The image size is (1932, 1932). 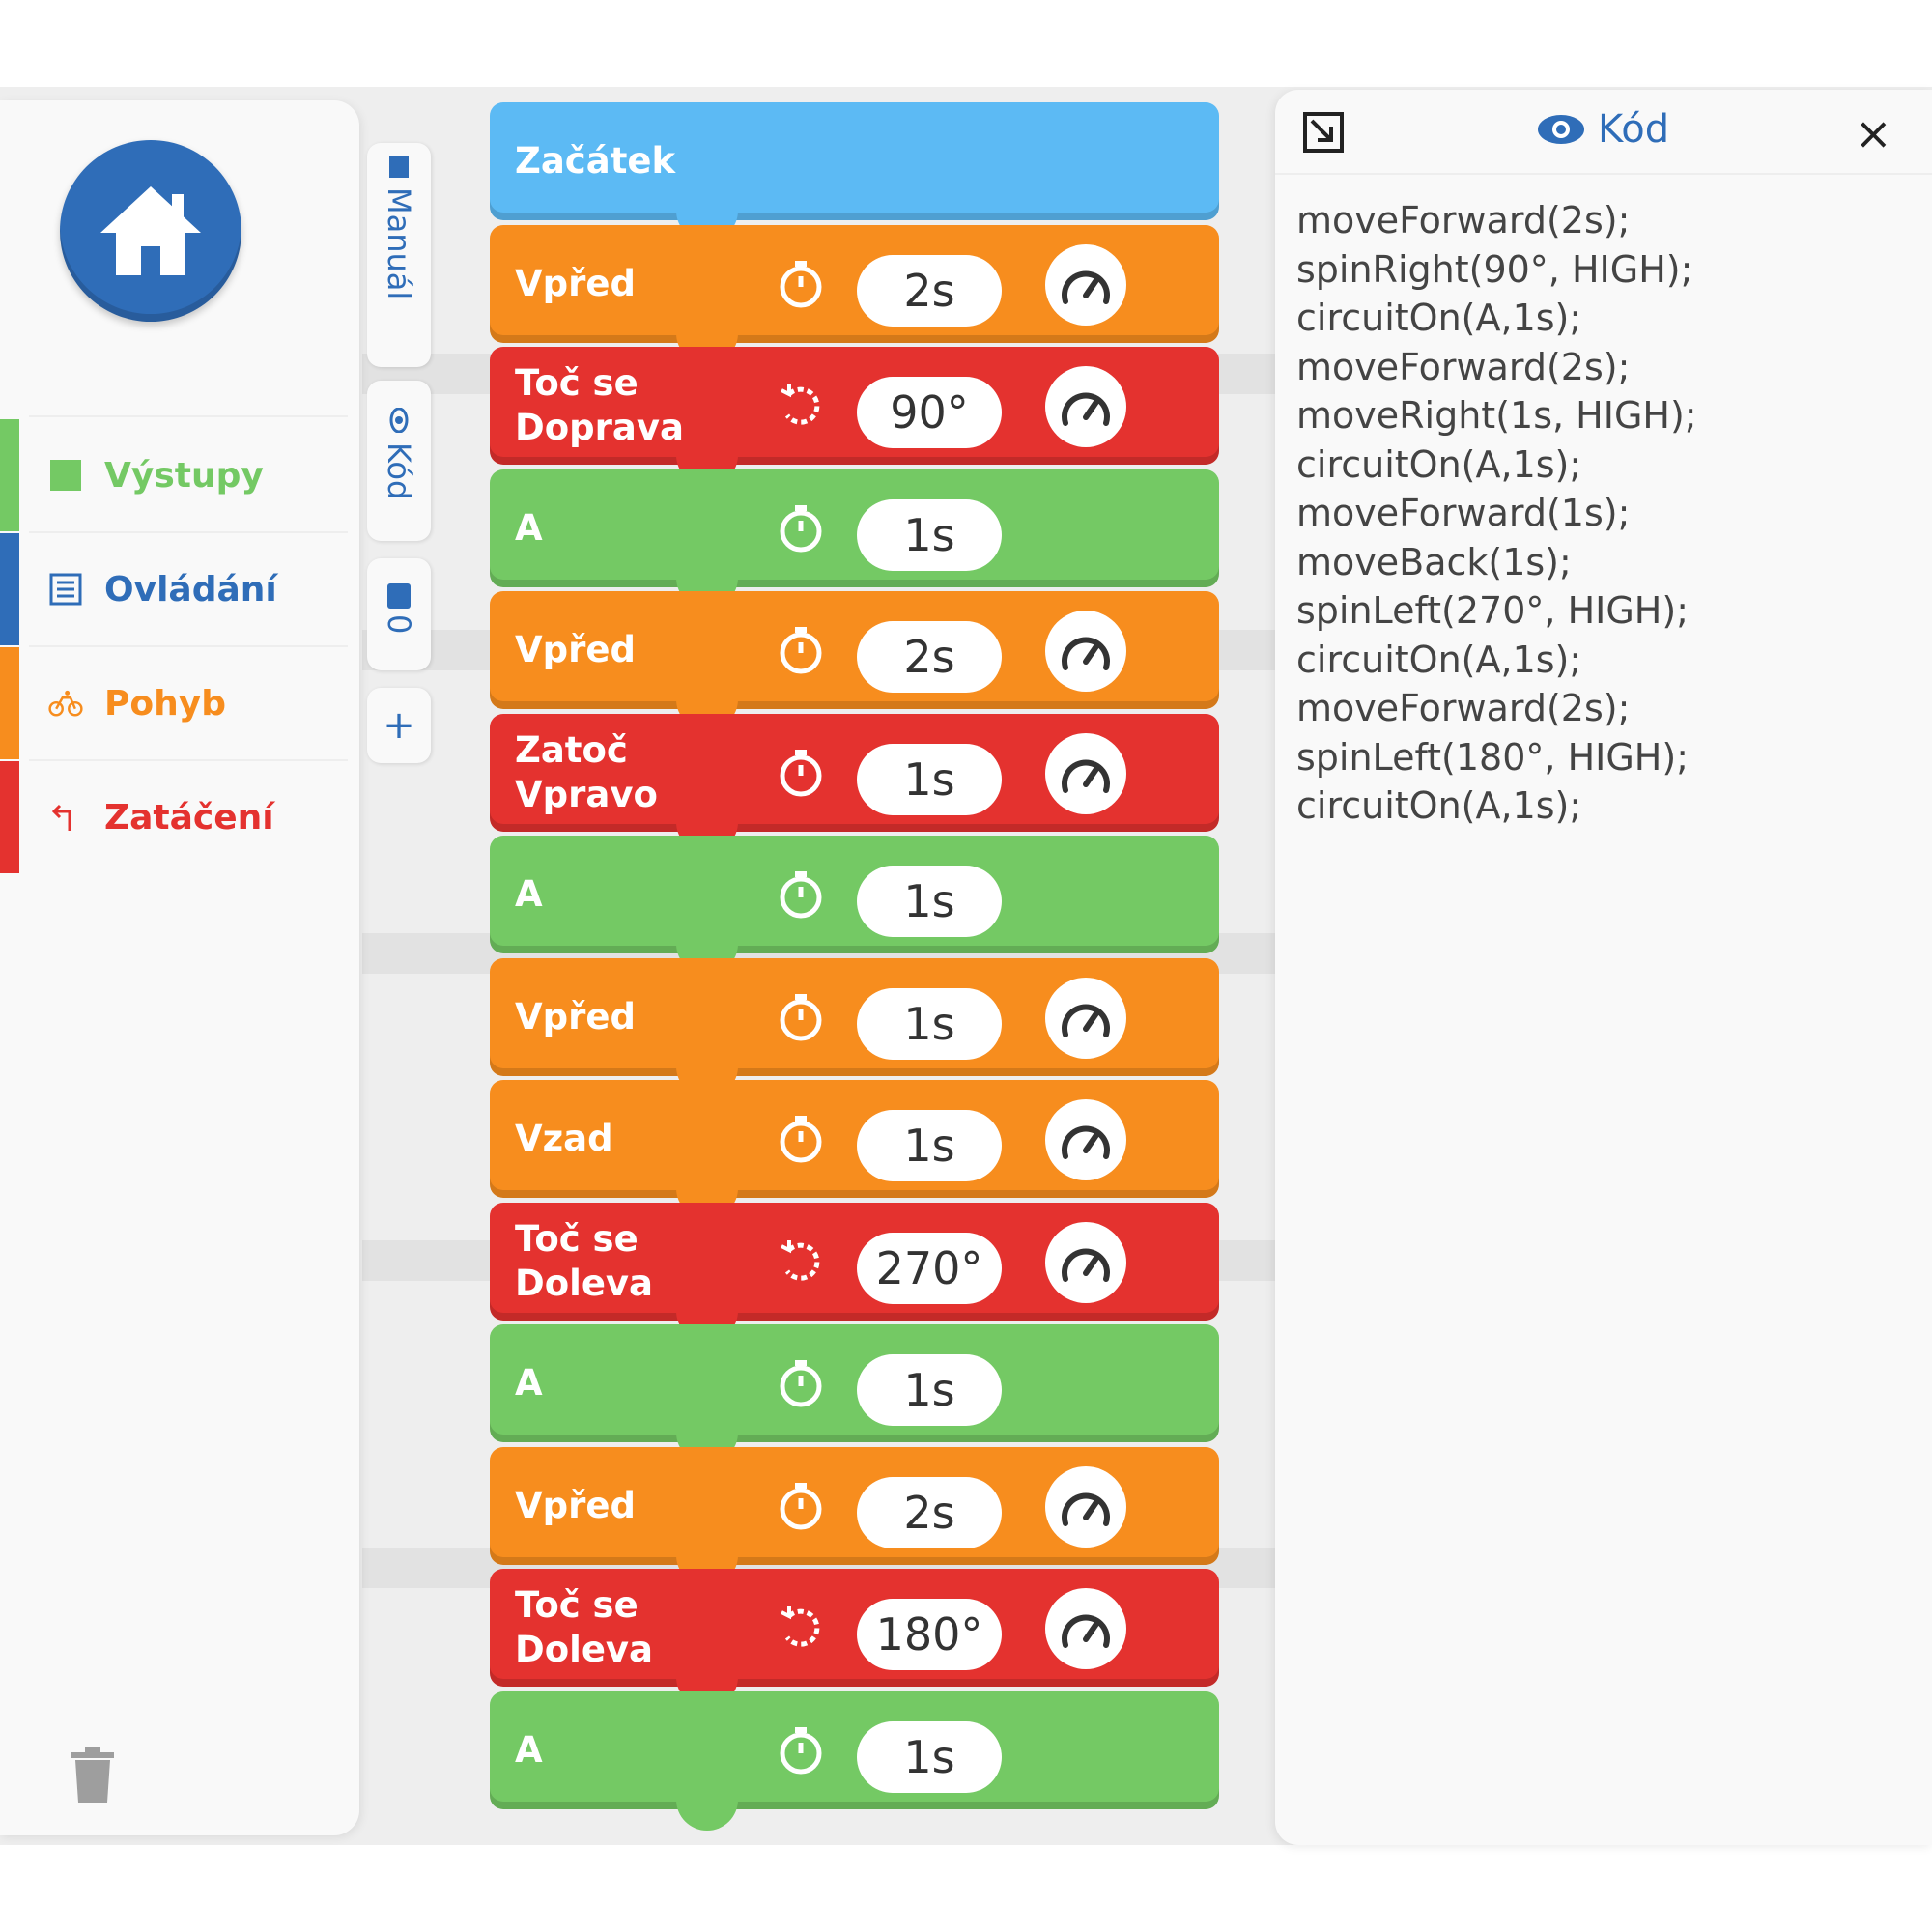 I want to click on category-label: Výstupy, so click(x=184, y=475).